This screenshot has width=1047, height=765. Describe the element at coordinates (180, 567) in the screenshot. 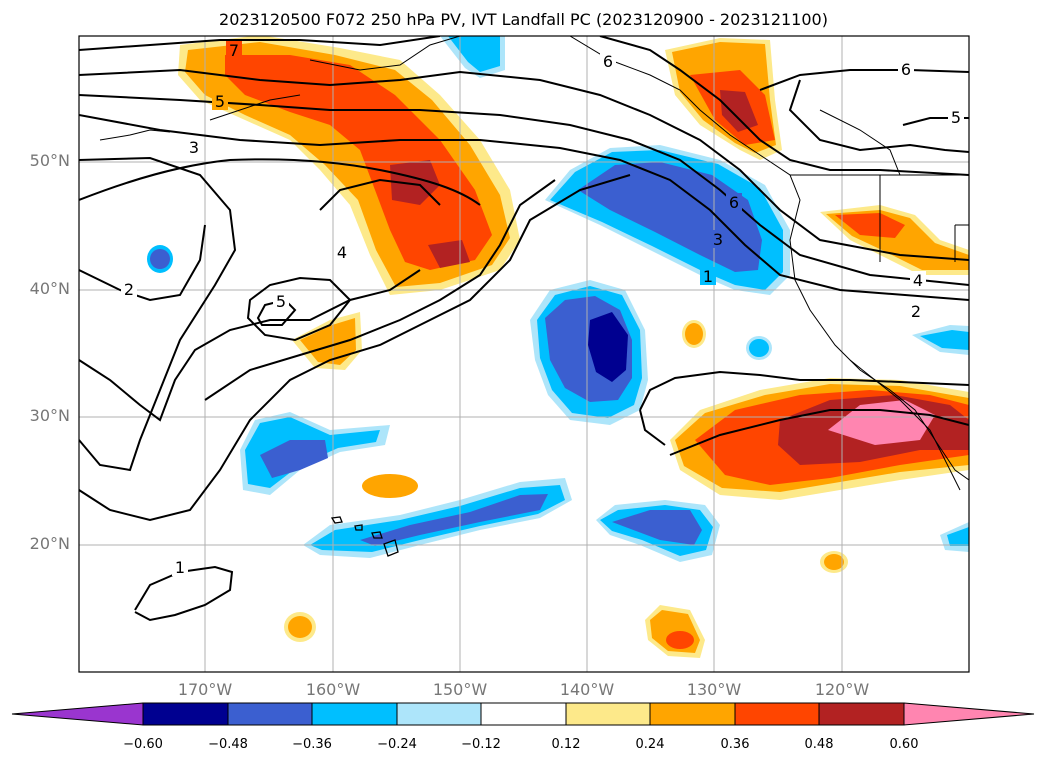

I see `contour-label-1-b: 1` at that location.